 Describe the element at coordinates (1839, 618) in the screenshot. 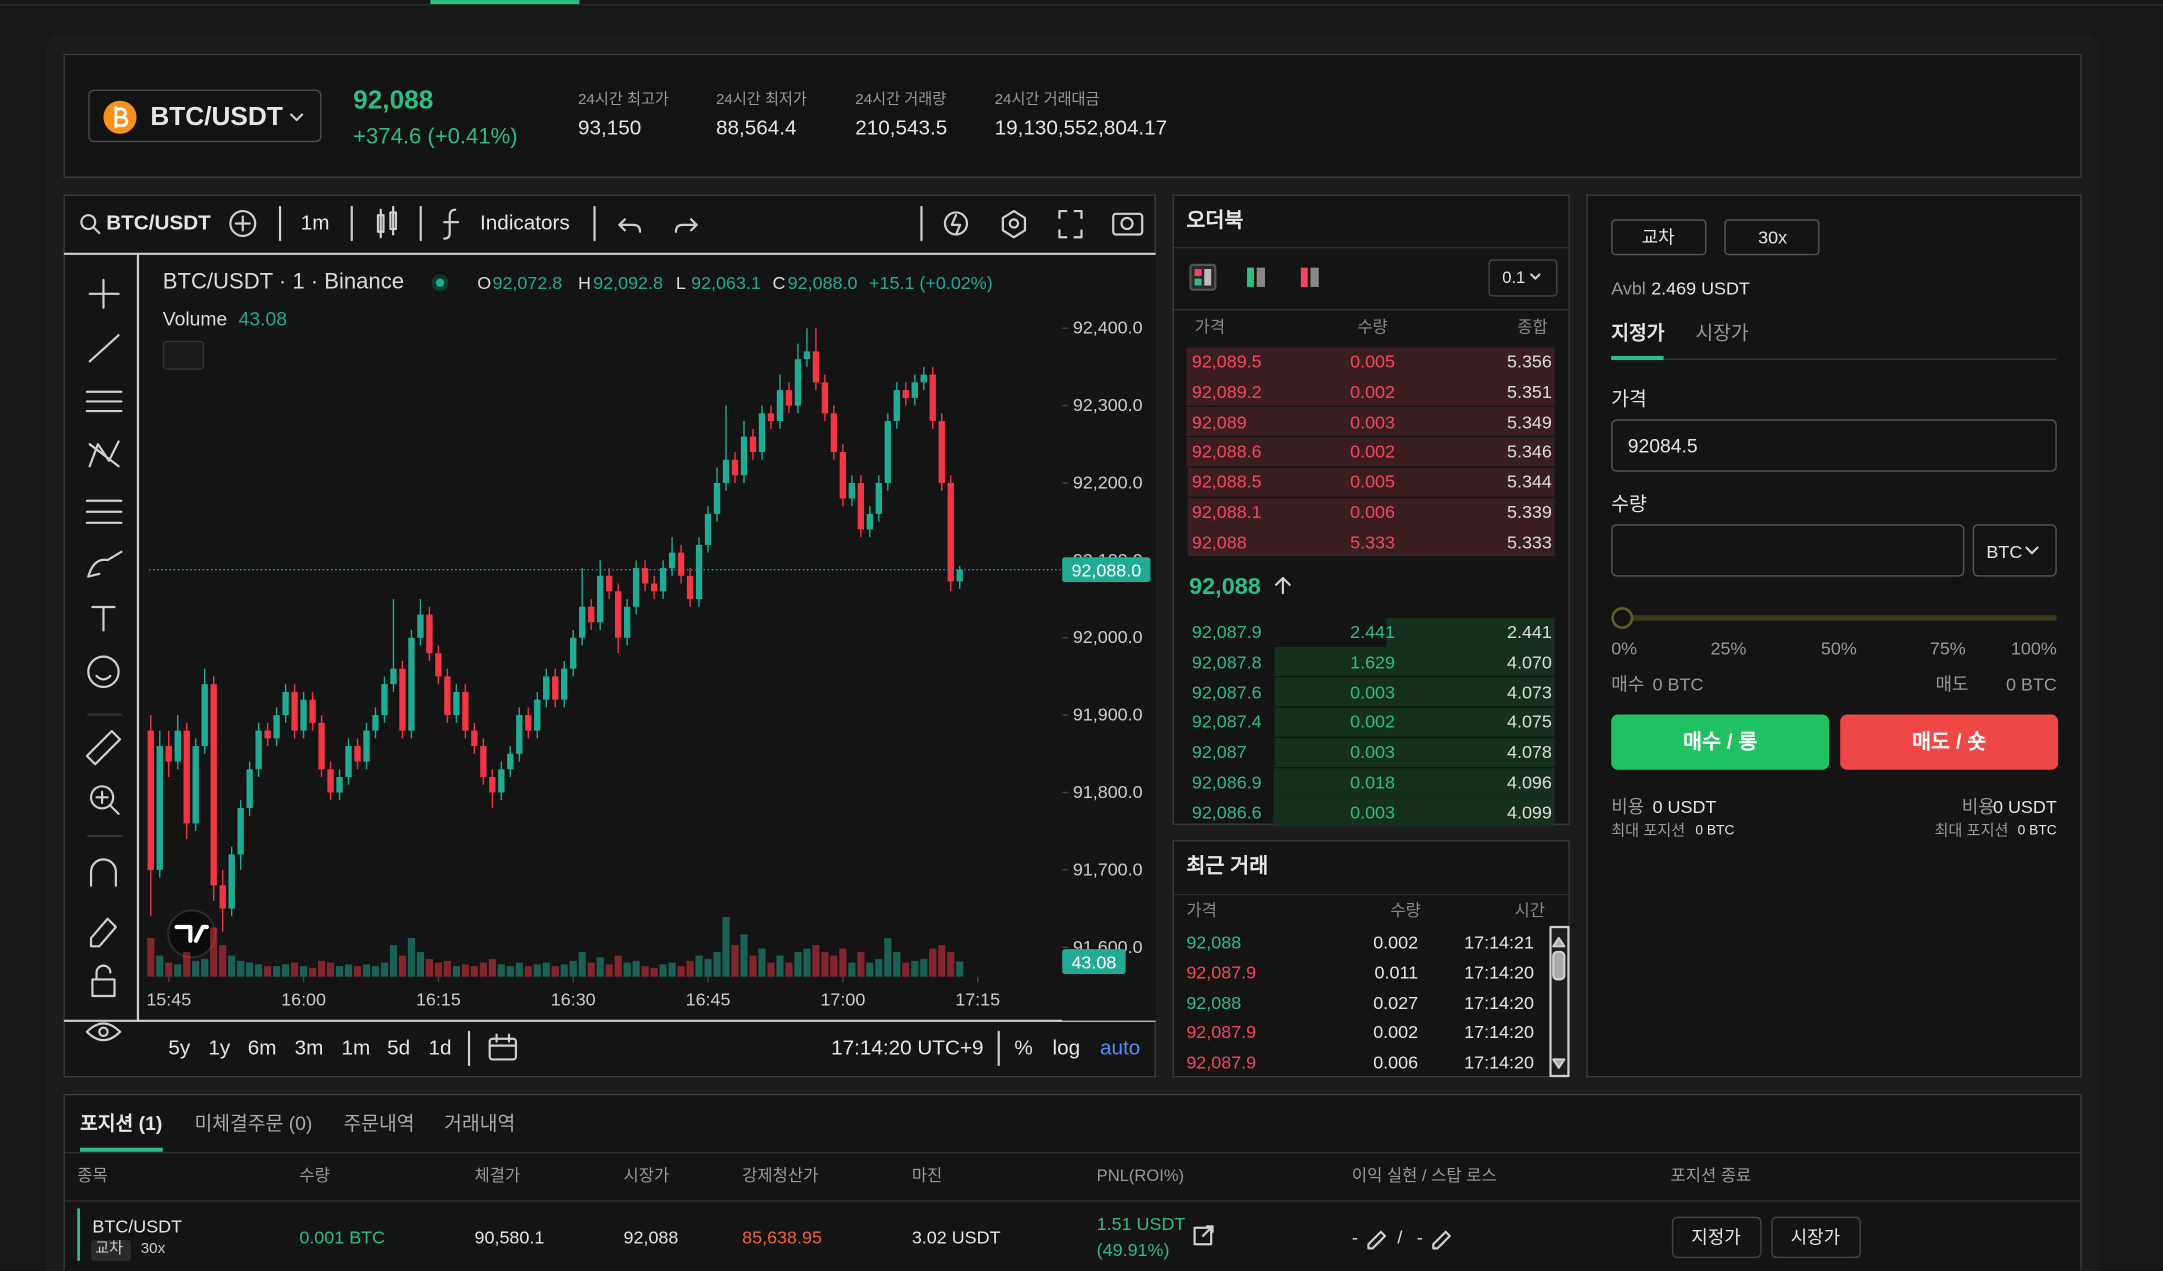

I see `slider-track` at that location.